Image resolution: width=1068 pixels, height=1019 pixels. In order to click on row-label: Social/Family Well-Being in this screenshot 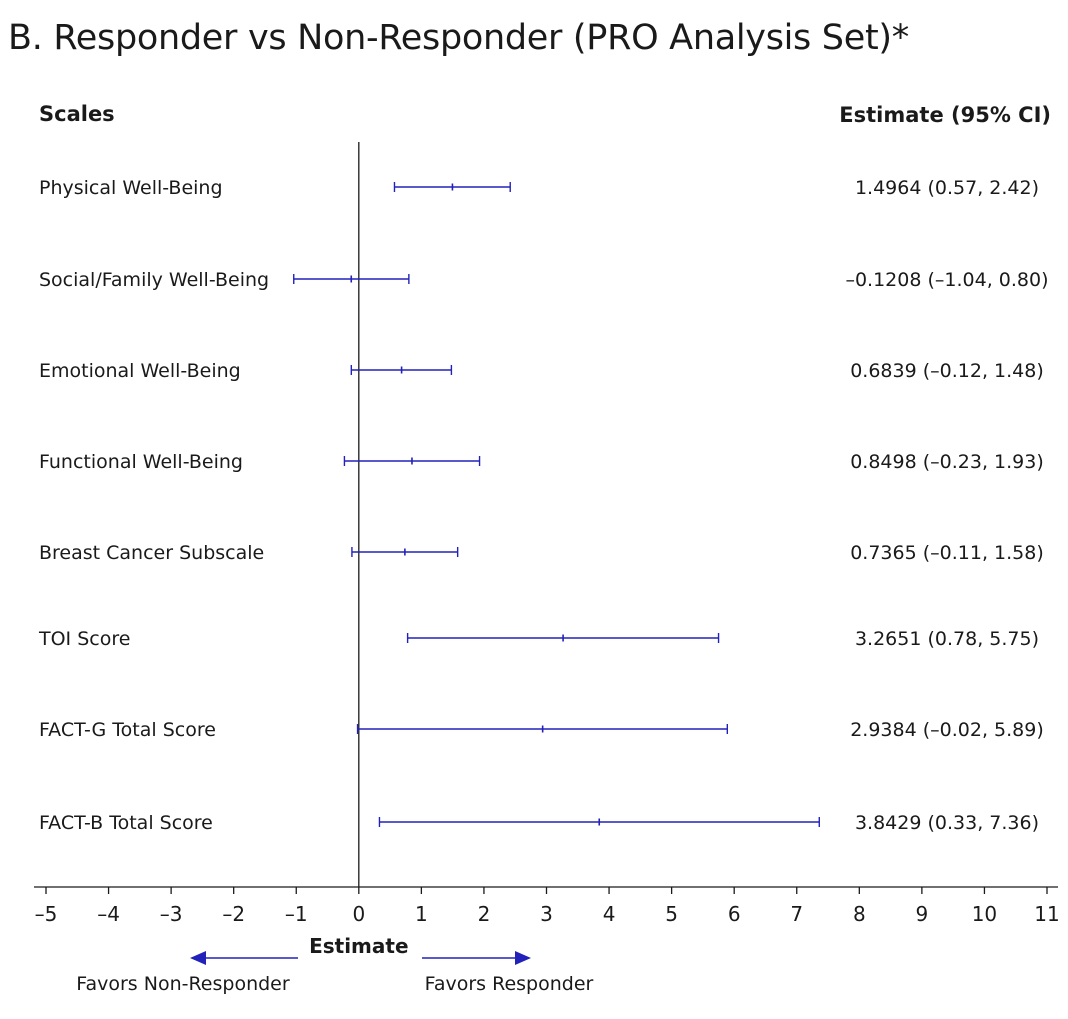, I will do `click(154, 280)`.